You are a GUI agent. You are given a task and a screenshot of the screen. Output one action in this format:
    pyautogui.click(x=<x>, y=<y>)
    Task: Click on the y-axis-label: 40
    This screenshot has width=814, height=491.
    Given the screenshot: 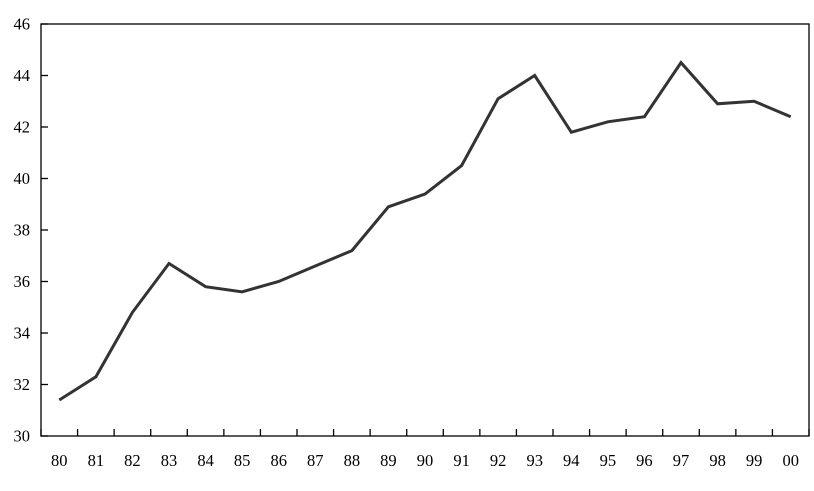 What is the action you would take?
    pyautogui.click(x=22, y=178)
    